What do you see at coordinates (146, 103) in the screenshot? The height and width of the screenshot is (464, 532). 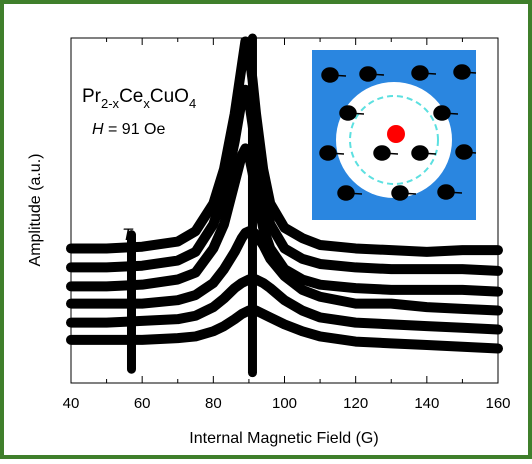 I see `formula-part: x` at bounding box center [146, 103].